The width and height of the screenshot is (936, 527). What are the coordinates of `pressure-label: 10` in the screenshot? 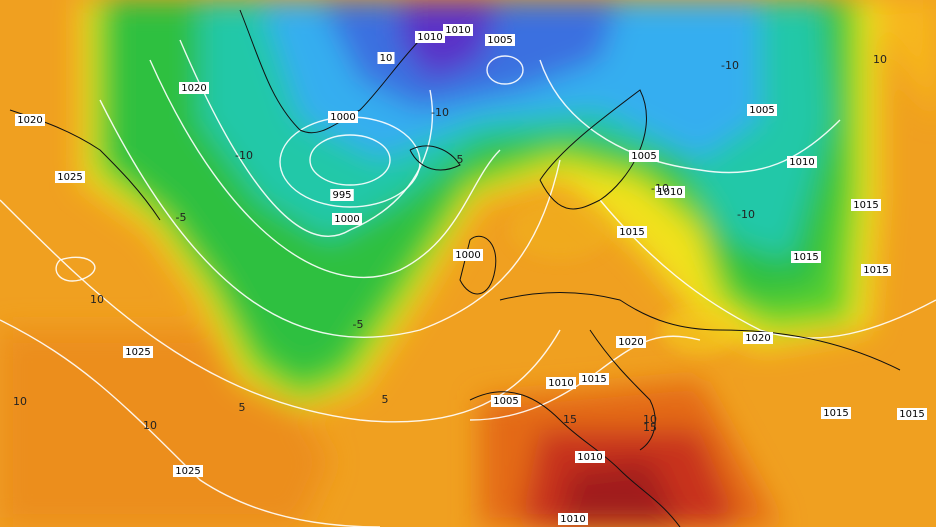 It's located at (386, 58).